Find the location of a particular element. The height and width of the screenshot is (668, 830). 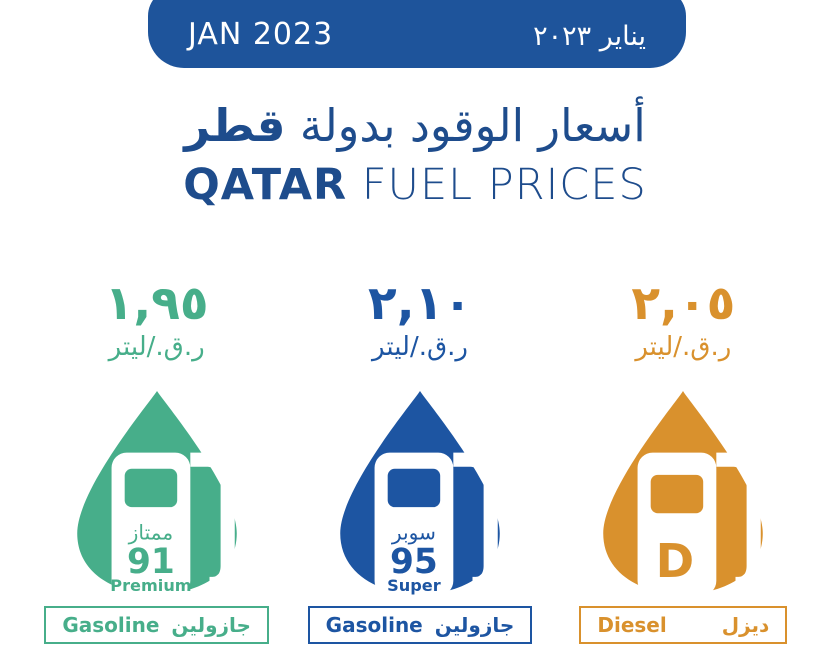

fuel-type-label-super: Gasoline جازولين is located at coordinates (420, 624).